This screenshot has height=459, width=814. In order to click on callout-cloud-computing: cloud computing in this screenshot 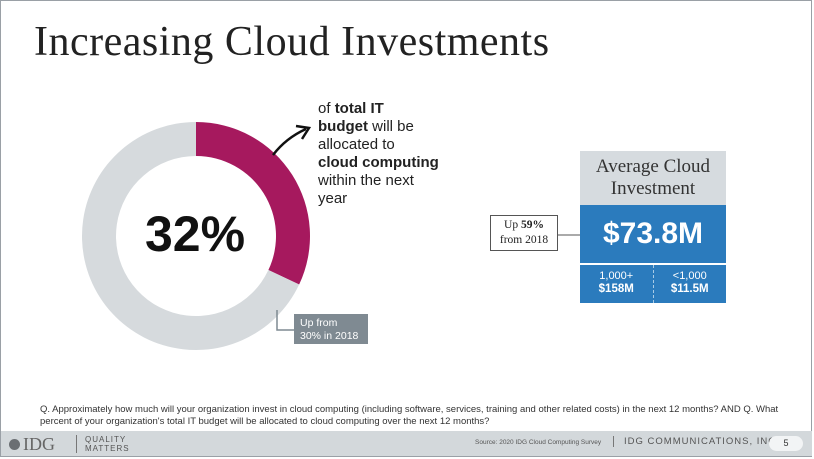, I will do `click(378, 162)`.